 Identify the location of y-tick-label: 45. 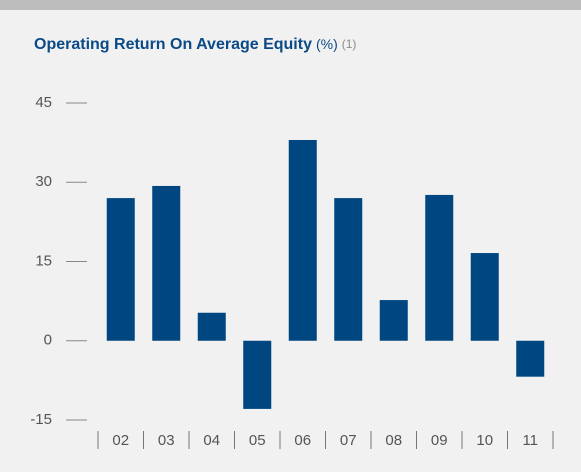
(43, 102).